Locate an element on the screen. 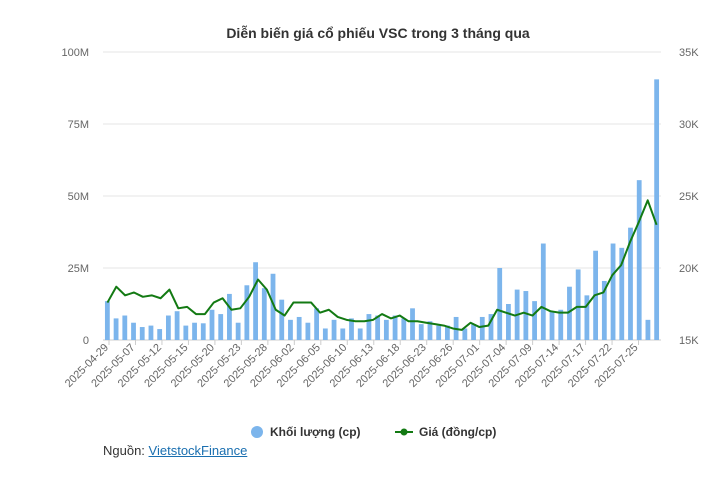 The image size is (728, 483). legend-item-price: Giá (đồng/cp) is located at coordinates (445, 432).